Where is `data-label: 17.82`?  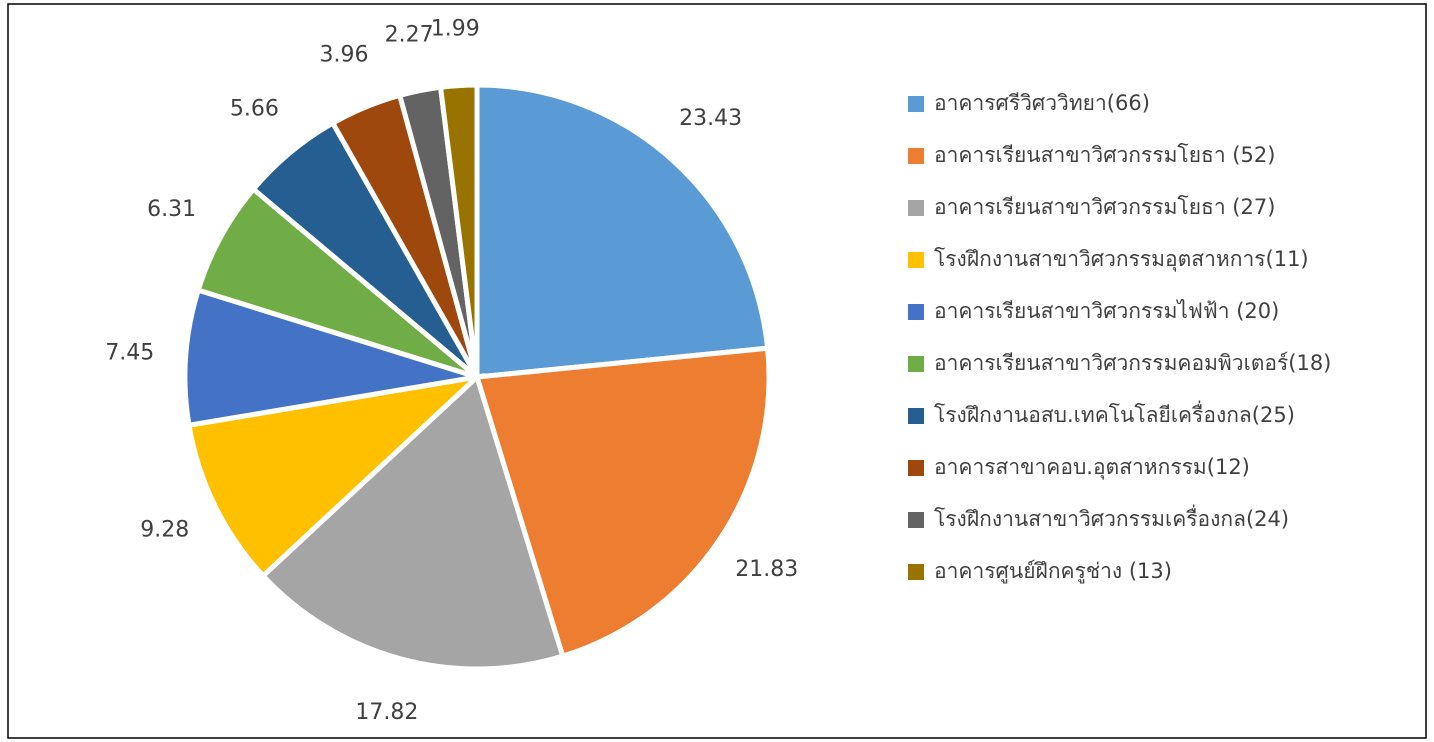 data-label: 17.82 is located at coordinates (386, 712).